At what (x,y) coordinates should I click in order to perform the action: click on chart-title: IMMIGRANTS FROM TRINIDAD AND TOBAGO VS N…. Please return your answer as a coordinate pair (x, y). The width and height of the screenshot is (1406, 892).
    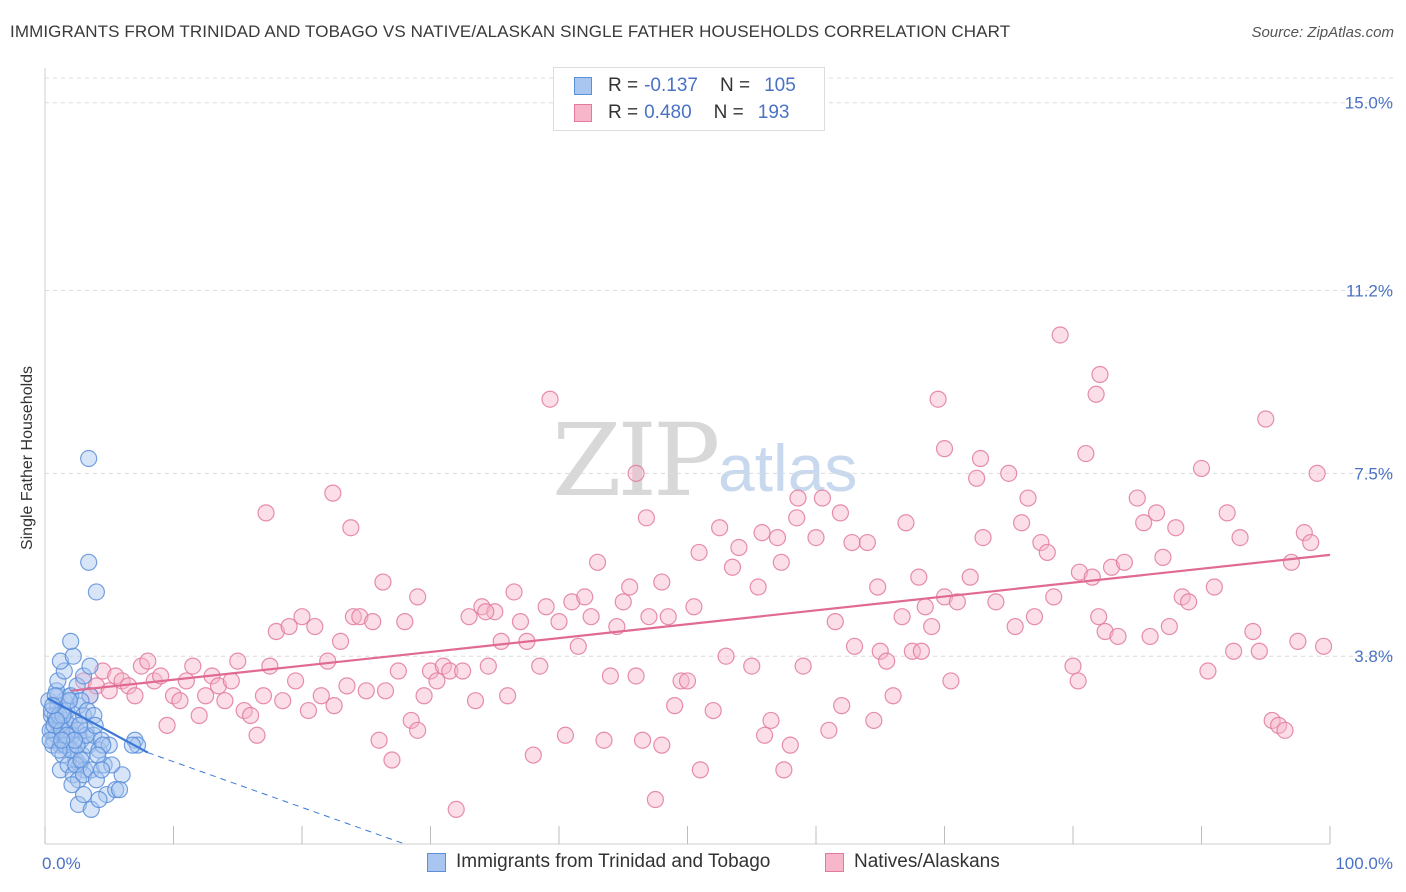
    Looking at the image, I should click on (510, 31).